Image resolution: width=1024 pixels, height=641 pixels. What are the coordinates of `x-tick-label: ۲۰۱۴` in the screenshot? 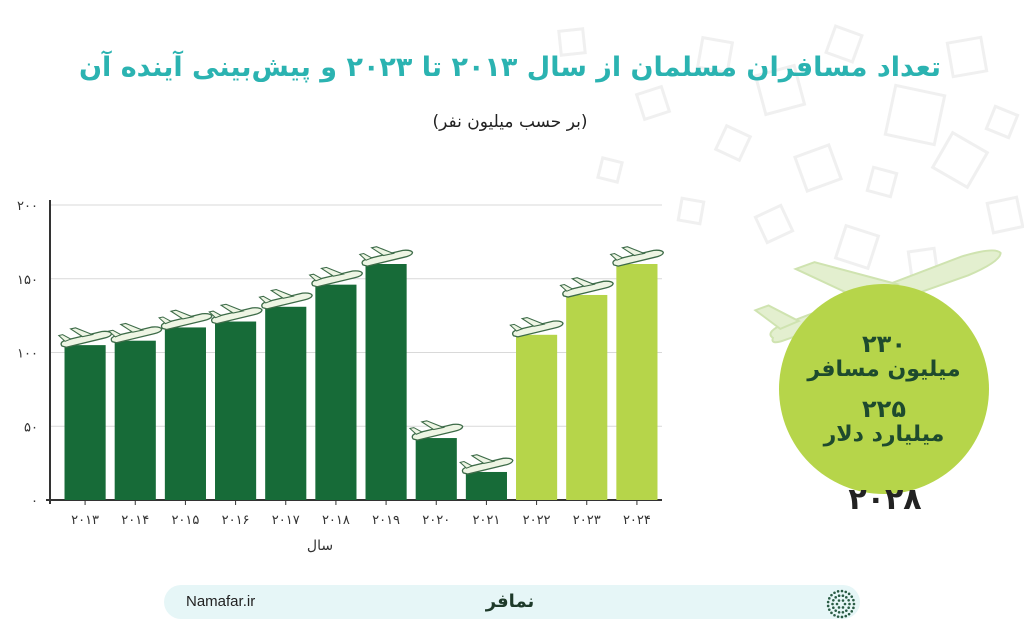 It's located at (135, 520).